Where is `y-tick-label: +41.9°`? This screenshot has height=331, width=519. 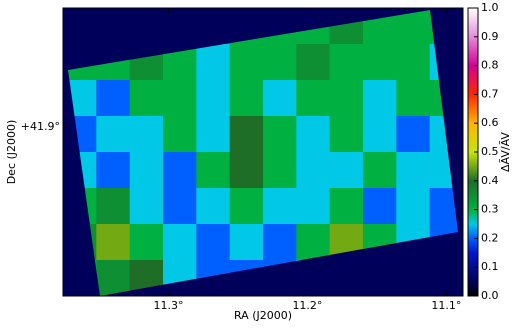 y-tick-label: +41.9° is located at coordinates (40, 126).